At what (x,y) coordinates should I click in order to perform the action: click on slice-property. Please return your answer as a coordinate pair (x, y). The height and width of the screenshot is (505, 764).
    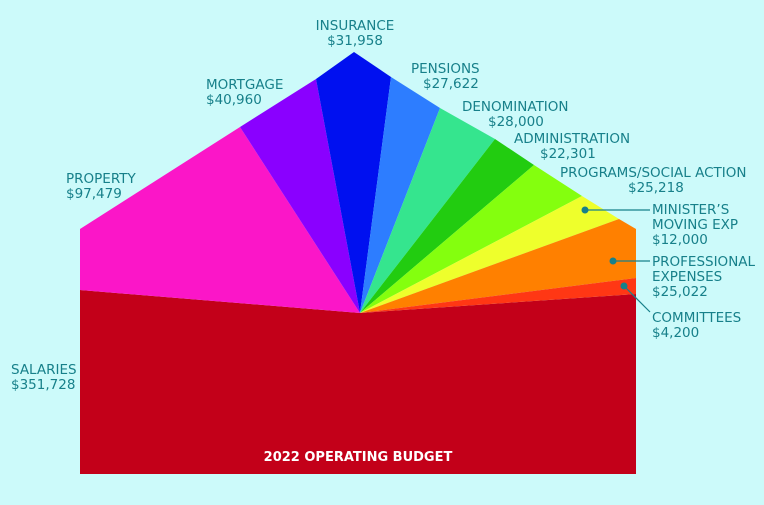
    Looking at the image, I should click on (220, 220).